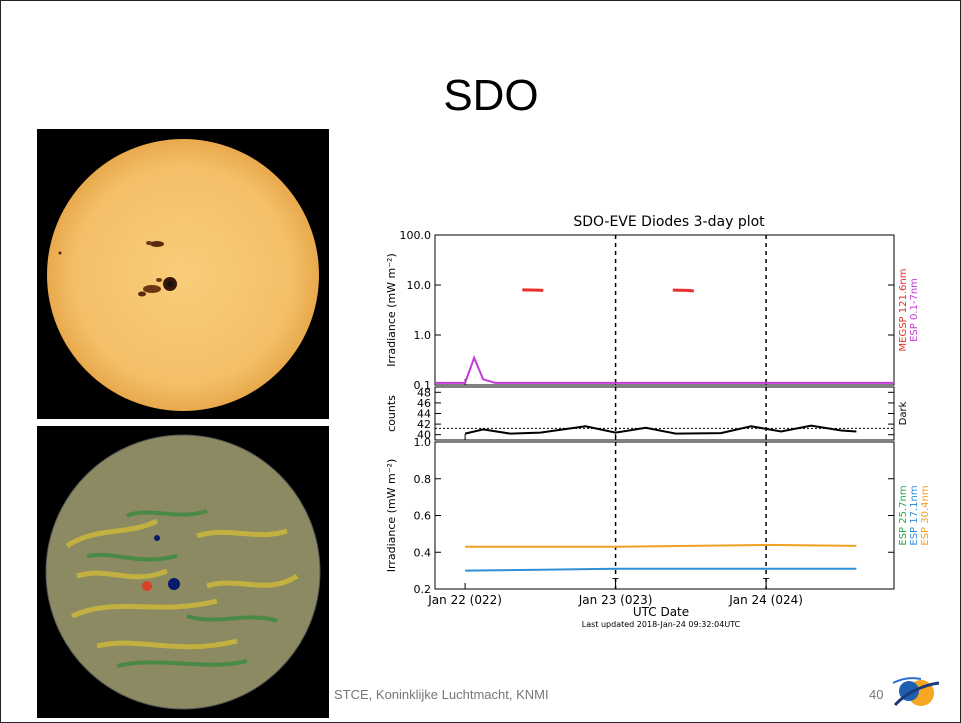  Describe the element at coordinates (424, 435) in the screenshot. I see `y-tick-label-middle-0: 40` at that location.